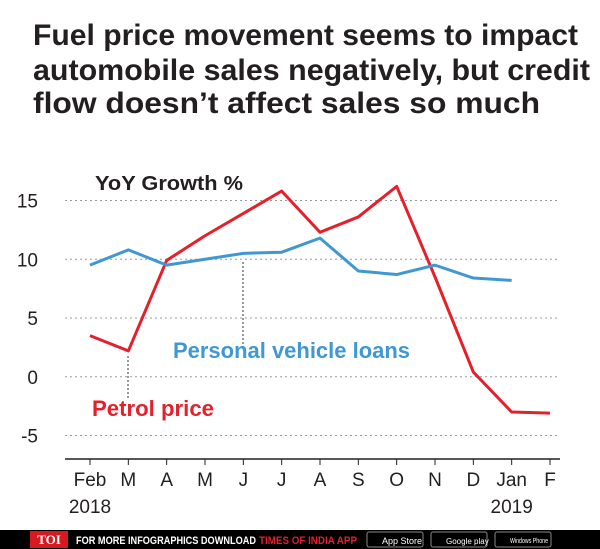 Image resolution: width=600 pixels, height=549 pixels. What do you see at coordinates (27, 260) in the screenshot?
I see `y-tick-label: 10` at bounding box center [27, 260].